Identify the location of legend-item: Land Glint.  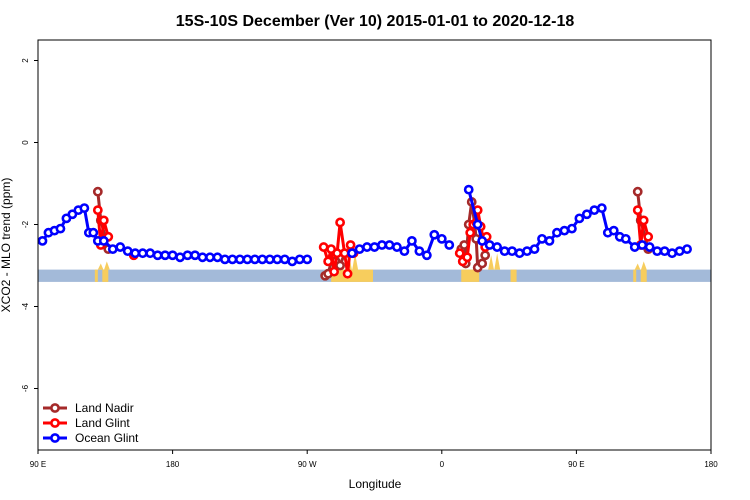
(86, 423).